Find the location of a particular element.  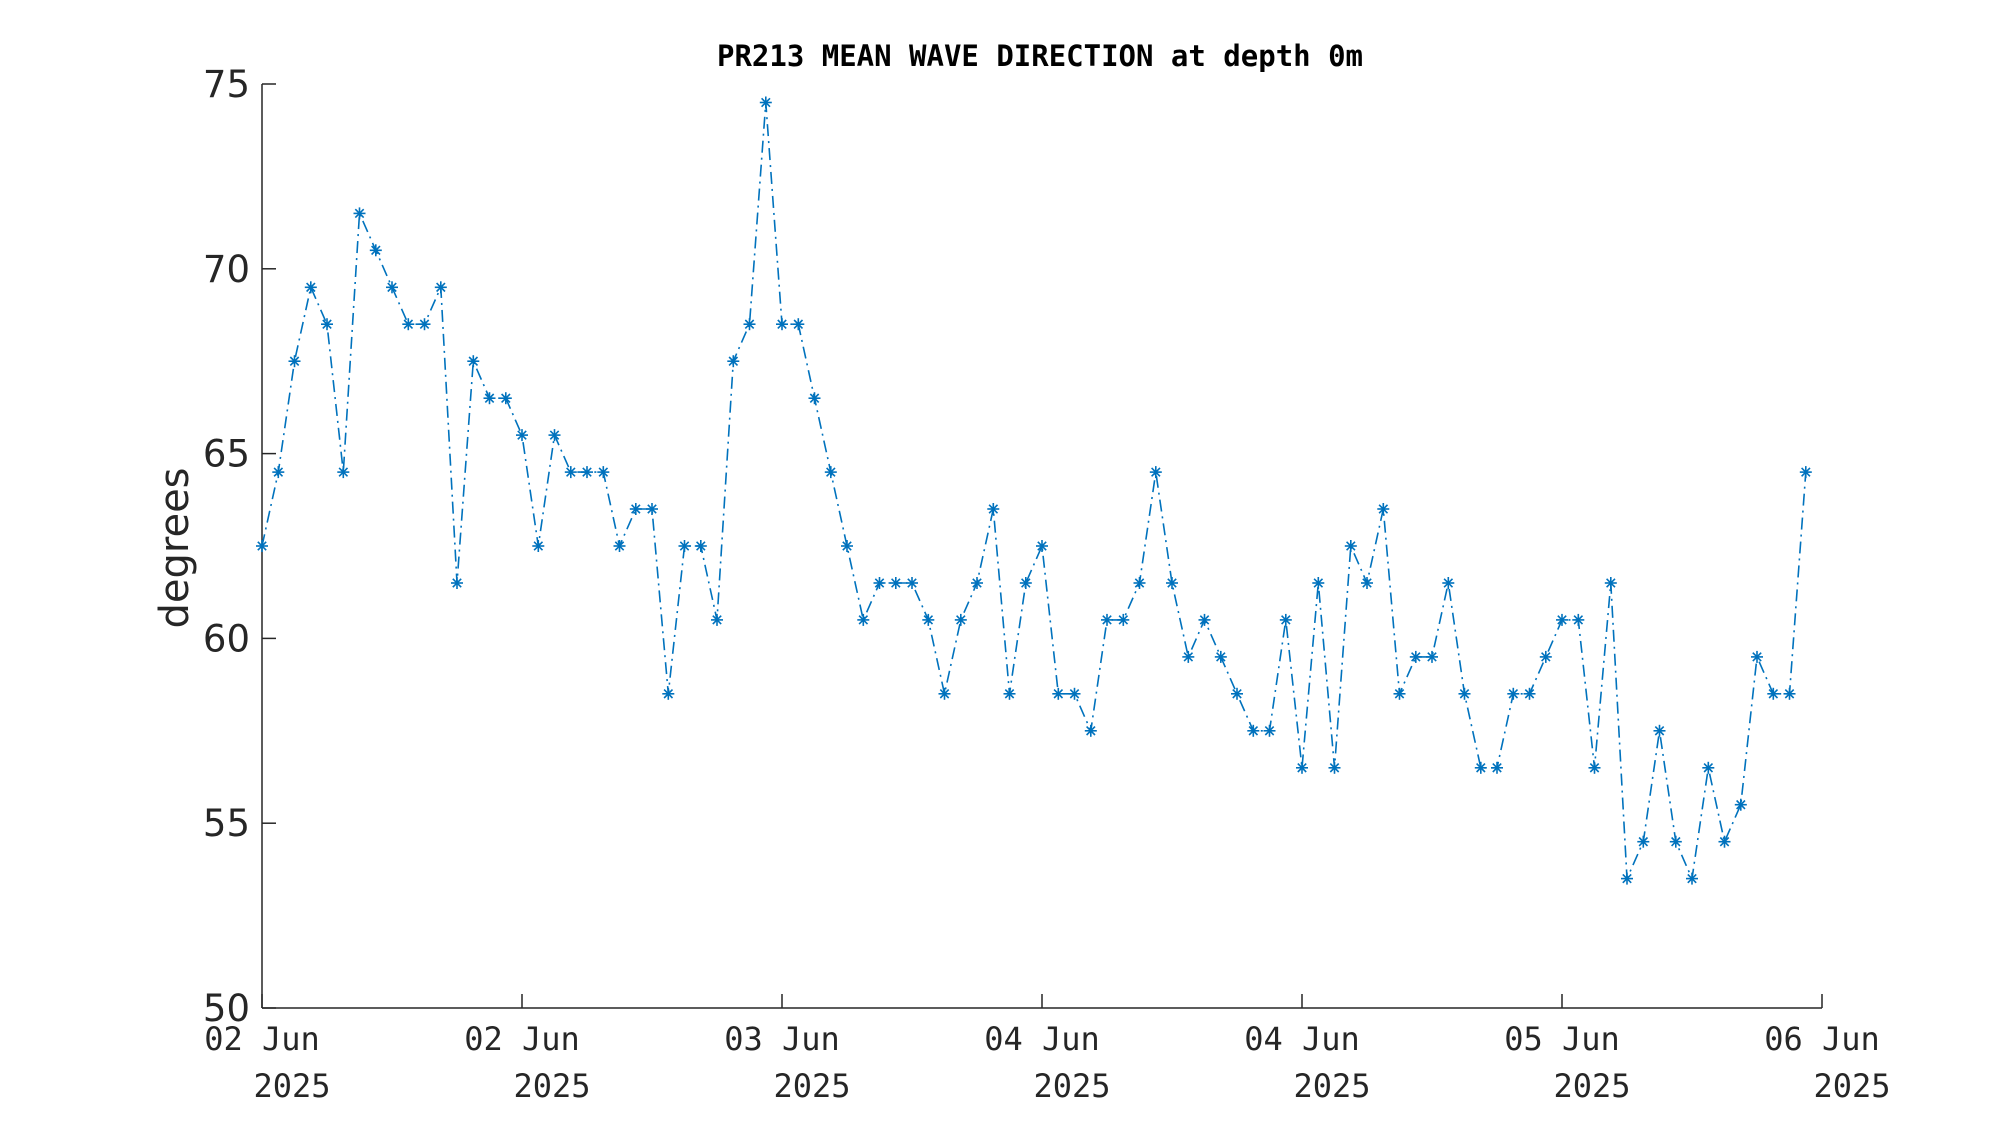

y-axis-label: degrees is located at coordinates (175, 547).